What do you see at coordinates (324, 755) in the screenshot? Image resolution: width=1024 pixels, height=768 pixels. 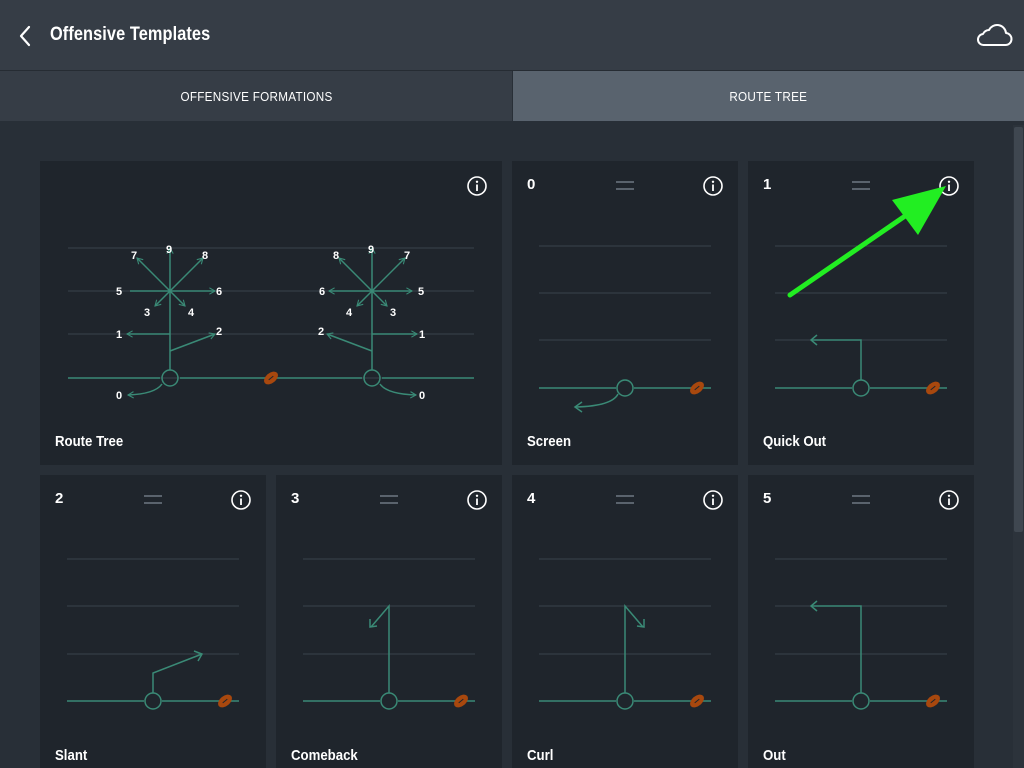 I see `card-label: Comeback` at bounding box center [324, 755].